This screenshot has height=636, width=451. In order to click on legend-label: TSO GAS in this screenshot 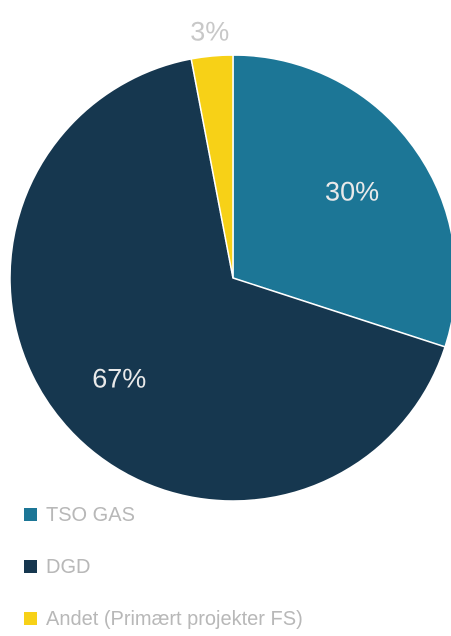, I will do `click(90, 515)`.